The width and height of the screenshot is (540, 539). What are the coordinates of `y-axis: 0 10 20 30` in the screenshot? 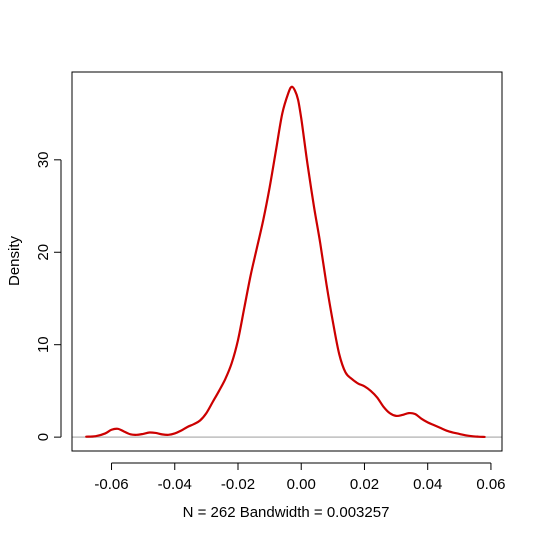 It's located at (48, 296).